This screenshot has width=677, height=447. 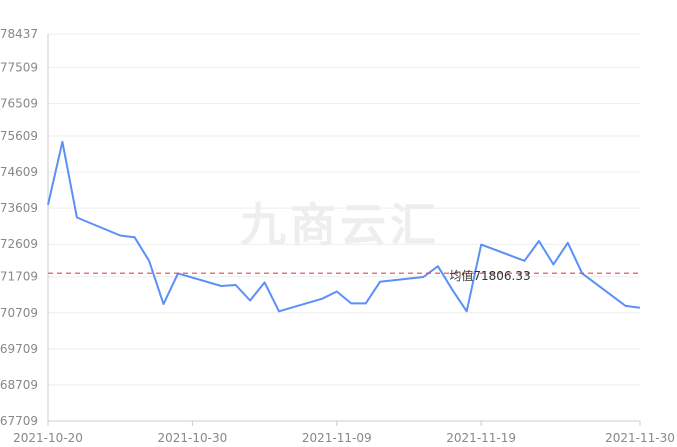 What do you see at coordinates (19, 136) in the screenshot?
I see `y-tick-label: 75609` at bounding box center [19, 136].